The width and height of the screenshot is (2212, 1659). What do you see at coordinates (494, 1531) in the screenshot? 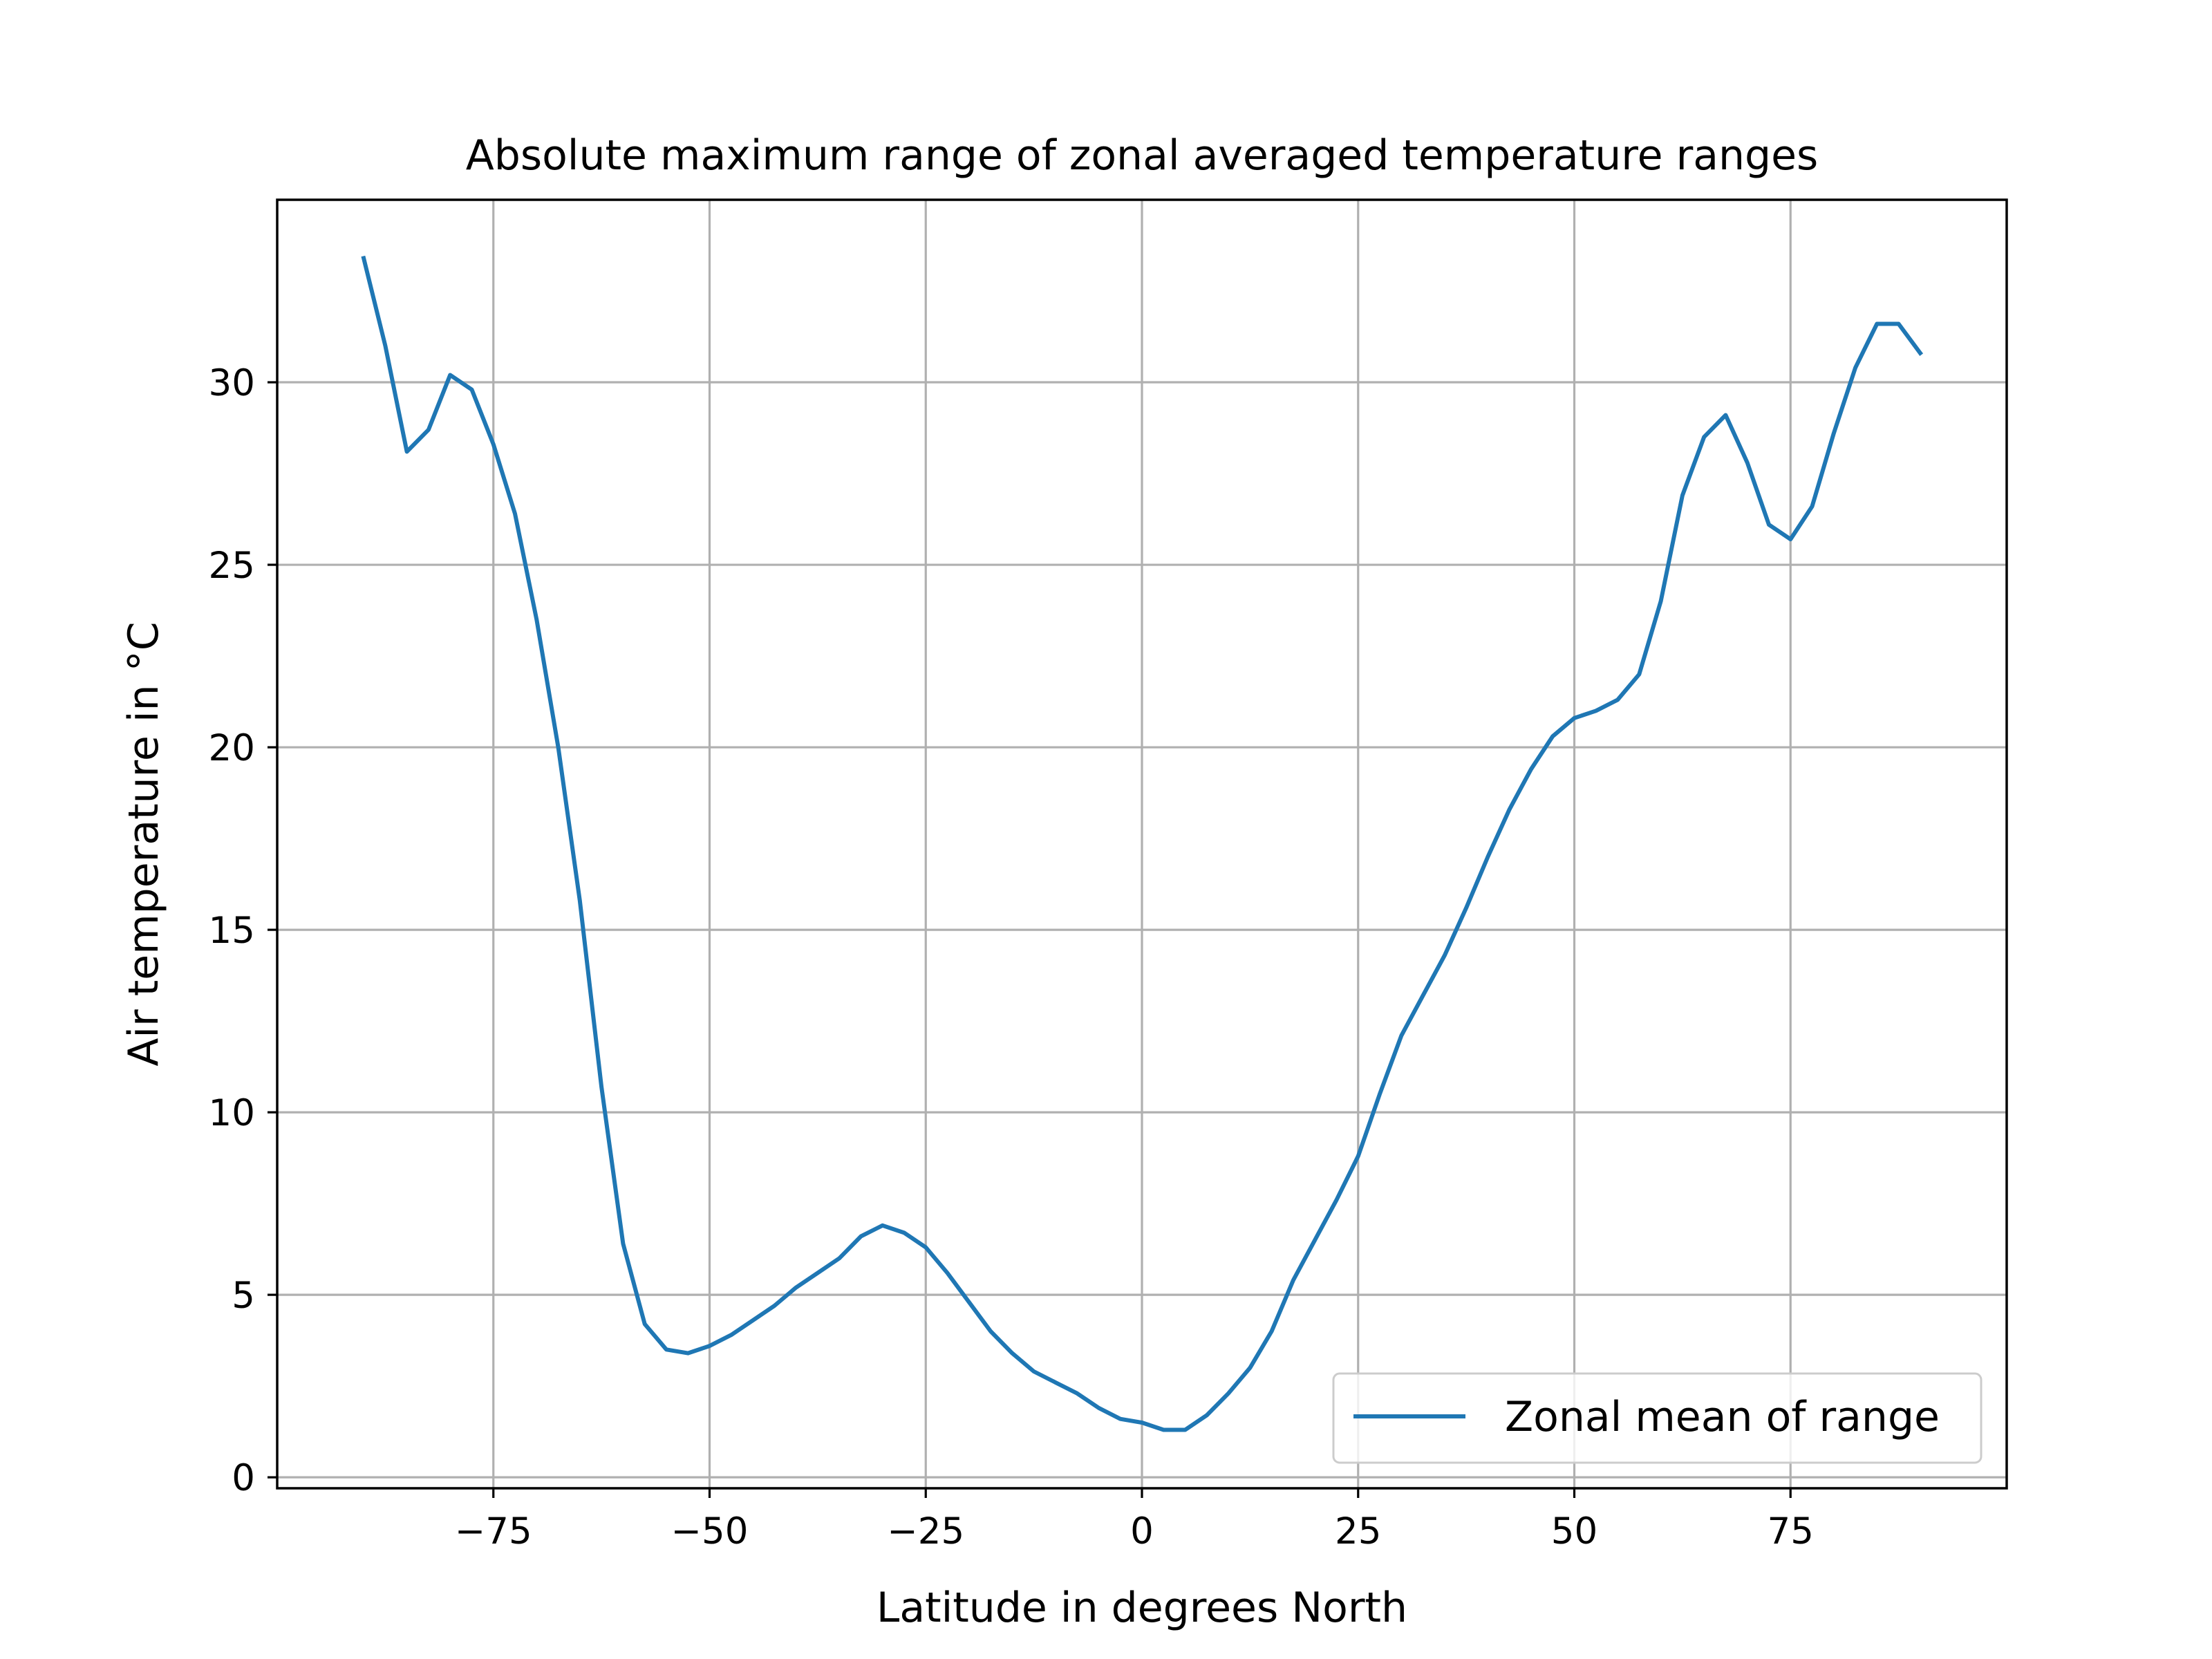
I see `x-tick-label: −75` at bounding box center [494, 1531].